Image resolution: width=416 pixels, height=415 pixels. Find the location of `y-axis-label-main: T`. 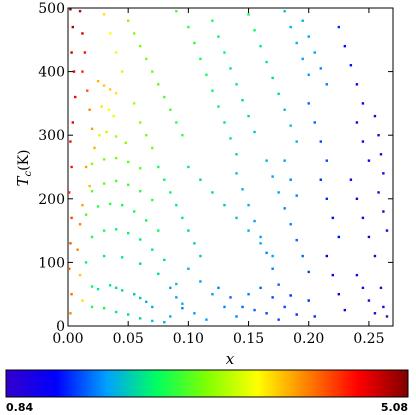

y-axis-label-main: T is located at coordinates (23, 181).